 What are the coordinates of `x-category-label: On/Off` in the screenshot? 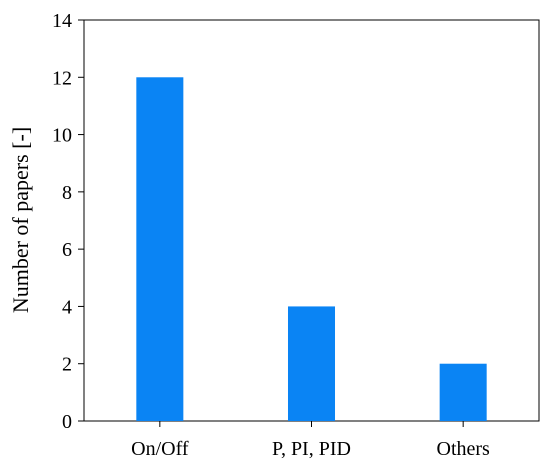 It's located at (160, 449).